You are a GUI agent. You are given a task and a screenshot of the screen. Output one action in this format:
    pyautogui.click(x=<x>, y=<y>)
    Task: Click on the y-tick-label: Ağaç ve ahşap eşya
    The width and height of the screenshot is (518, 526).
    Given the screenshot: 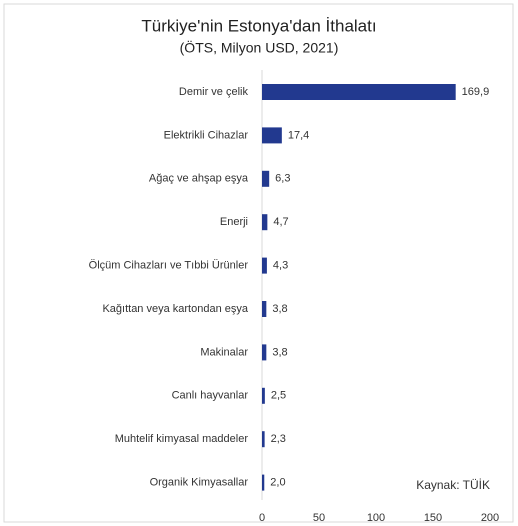 What is the action you would take?
    pyautogui.click(x=199, y=179)
    